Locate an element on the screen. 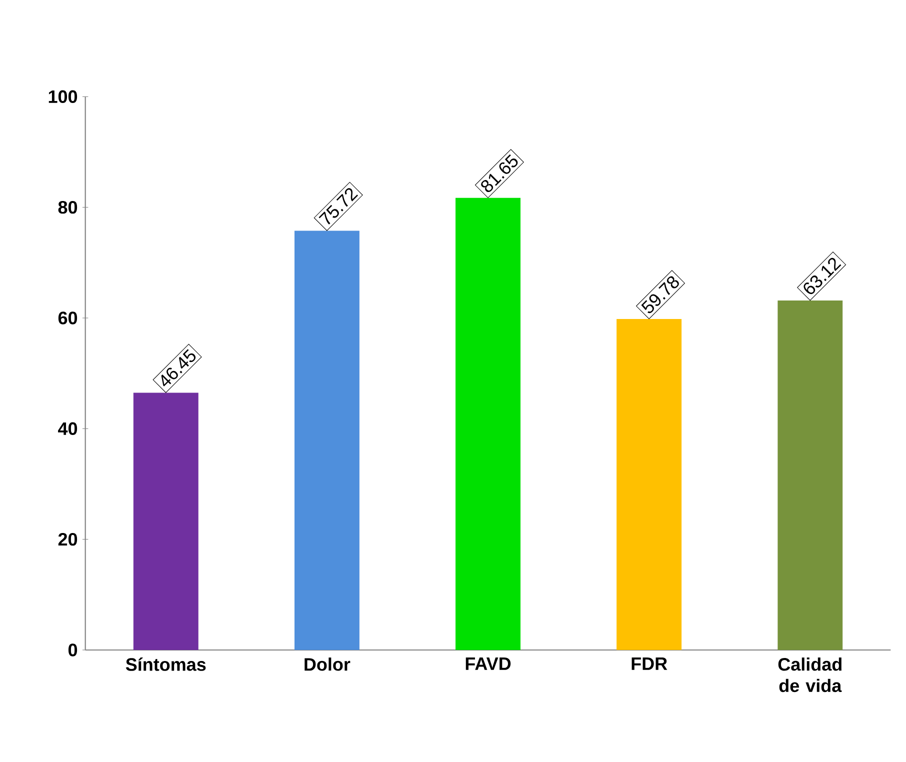 The width and height of the screenshot is (906, 762). y-tick-label: 40 is located at coordinates (68, 429).